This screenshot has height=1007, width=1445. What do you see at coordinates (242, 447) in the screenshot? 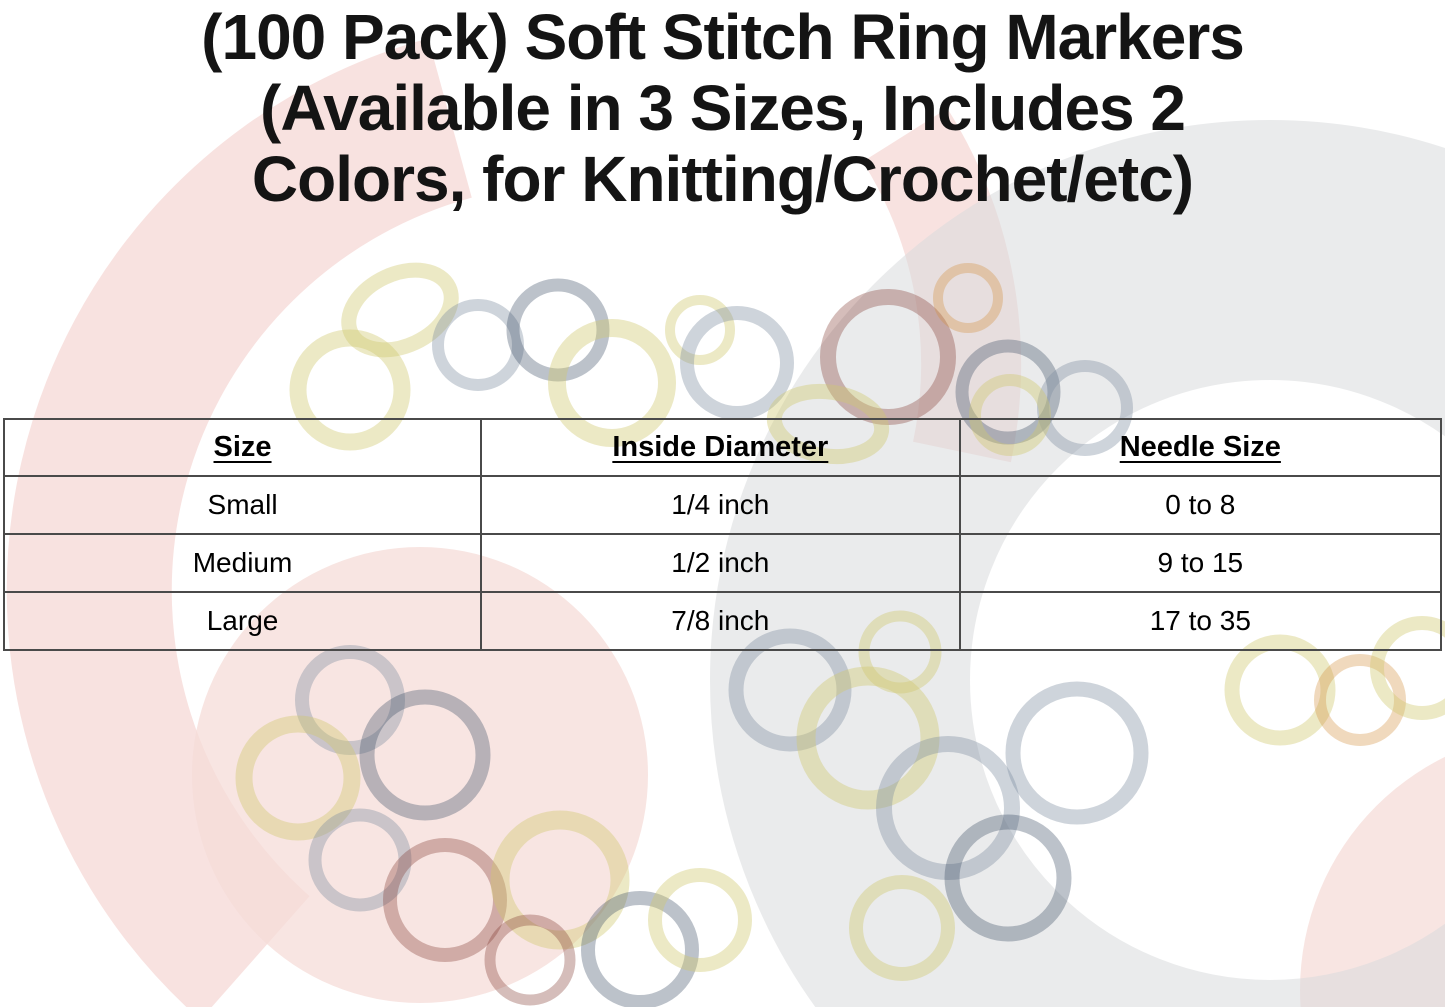
I see `column-header-size: Size` at bounding box center [242, 447].